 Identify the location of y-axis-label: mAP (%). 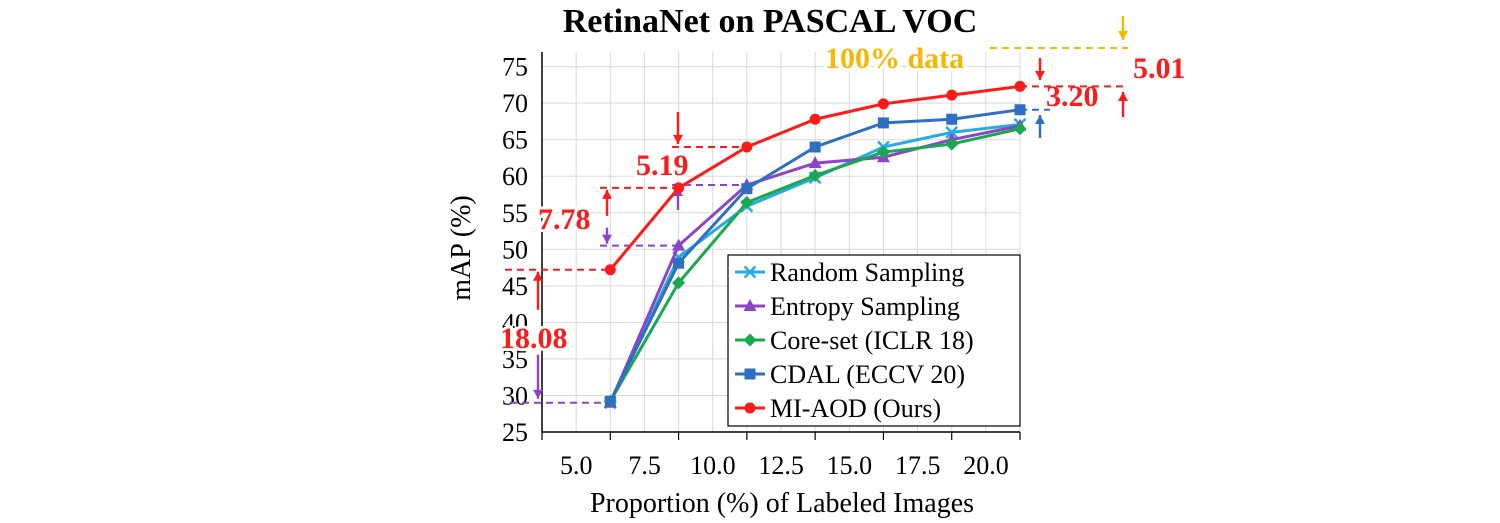
(461, 248).